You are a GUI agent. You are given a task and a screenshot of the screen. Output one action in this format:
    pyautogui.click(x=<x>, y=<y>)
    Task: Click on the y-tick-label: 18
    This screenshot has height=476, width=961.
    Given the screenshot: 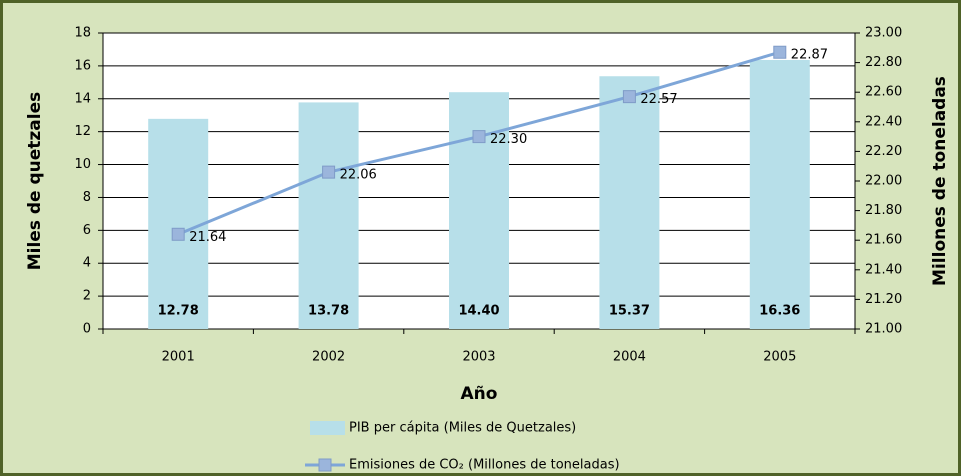 What is the action you would take?
    pyautogui.click(x=82, y=33)
    